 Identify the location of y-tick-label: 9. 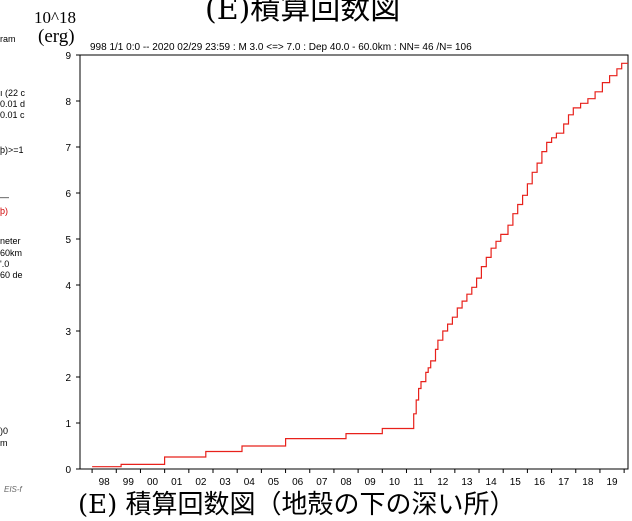
(68, 56).